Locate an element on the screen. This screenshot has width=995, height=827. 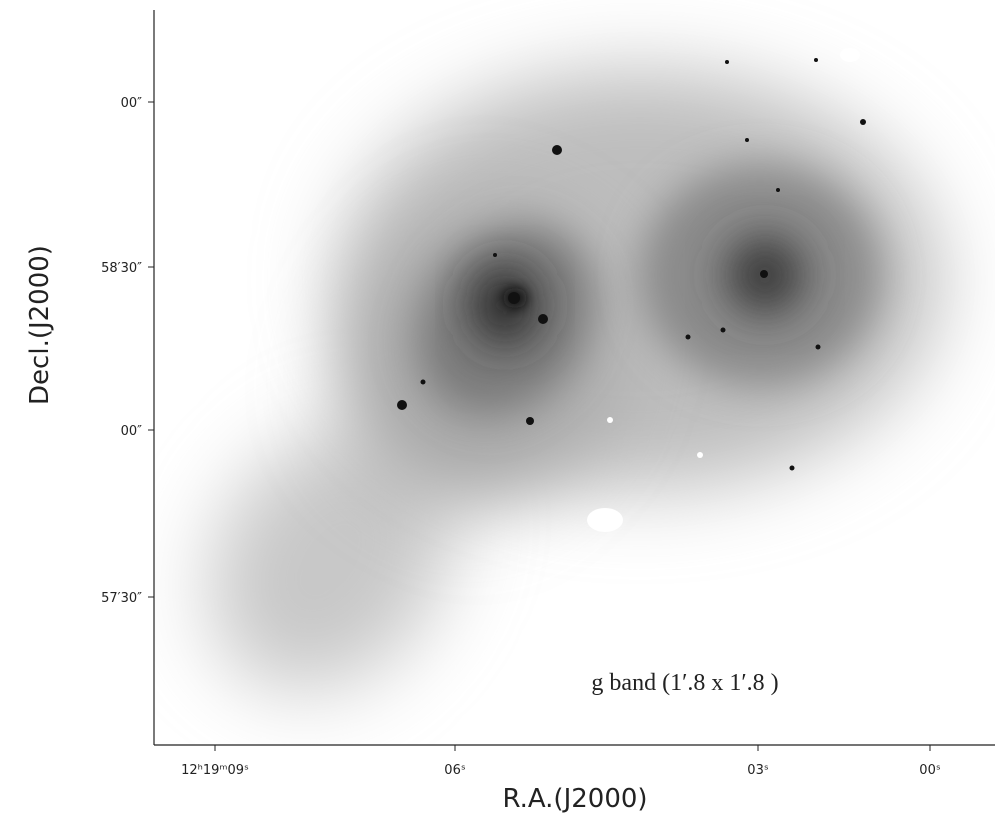
x-tick-label: 06ˢ is located at coordinates (455, 770).